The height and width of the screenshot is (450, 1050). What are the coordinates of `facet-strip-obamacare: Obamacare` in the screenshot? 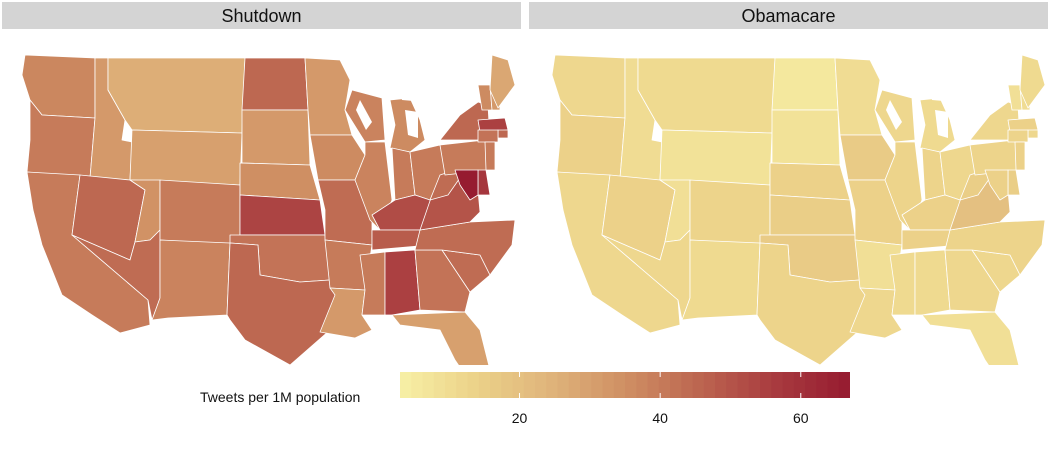 It's located at (788, 15).